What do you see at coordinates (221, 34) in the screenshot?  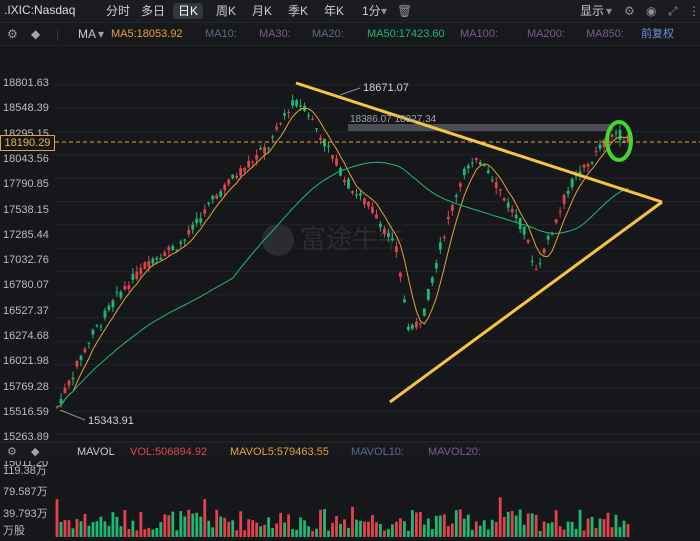 I see `ma10-value: MA10:` at bounding box center [221, 34].